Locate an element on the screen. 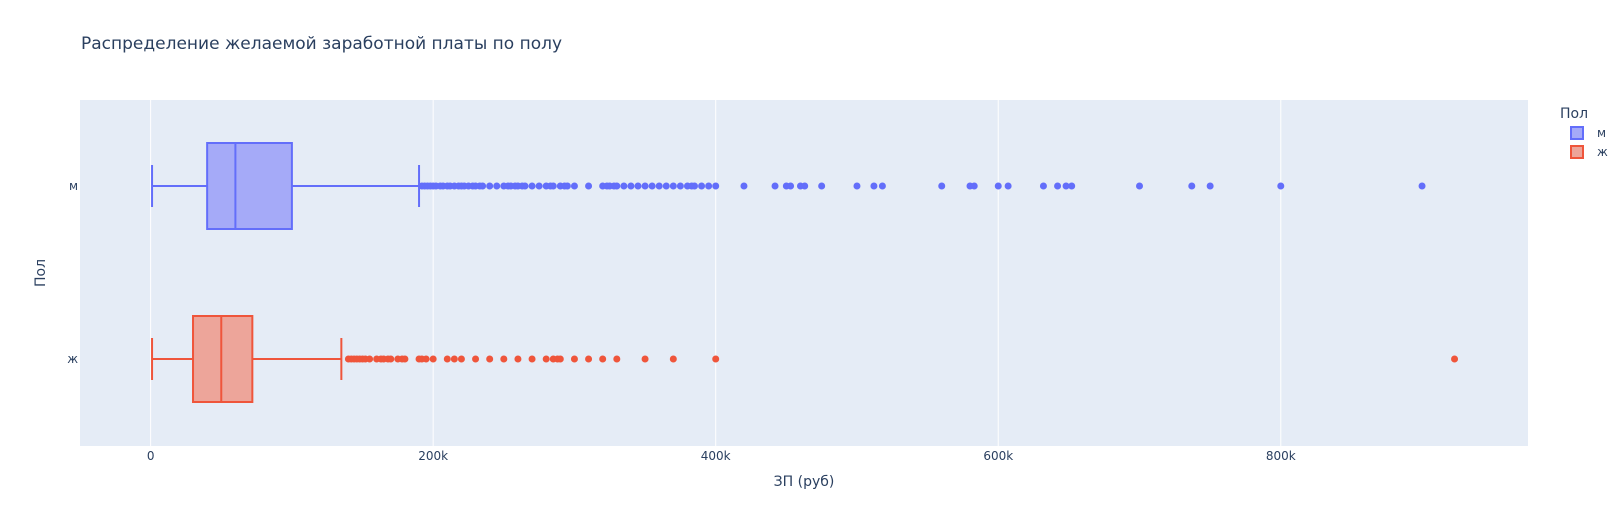 The width and height of the screenshot is (1624, 525). legend: Пол мж is located at coordinates (1584, 132).